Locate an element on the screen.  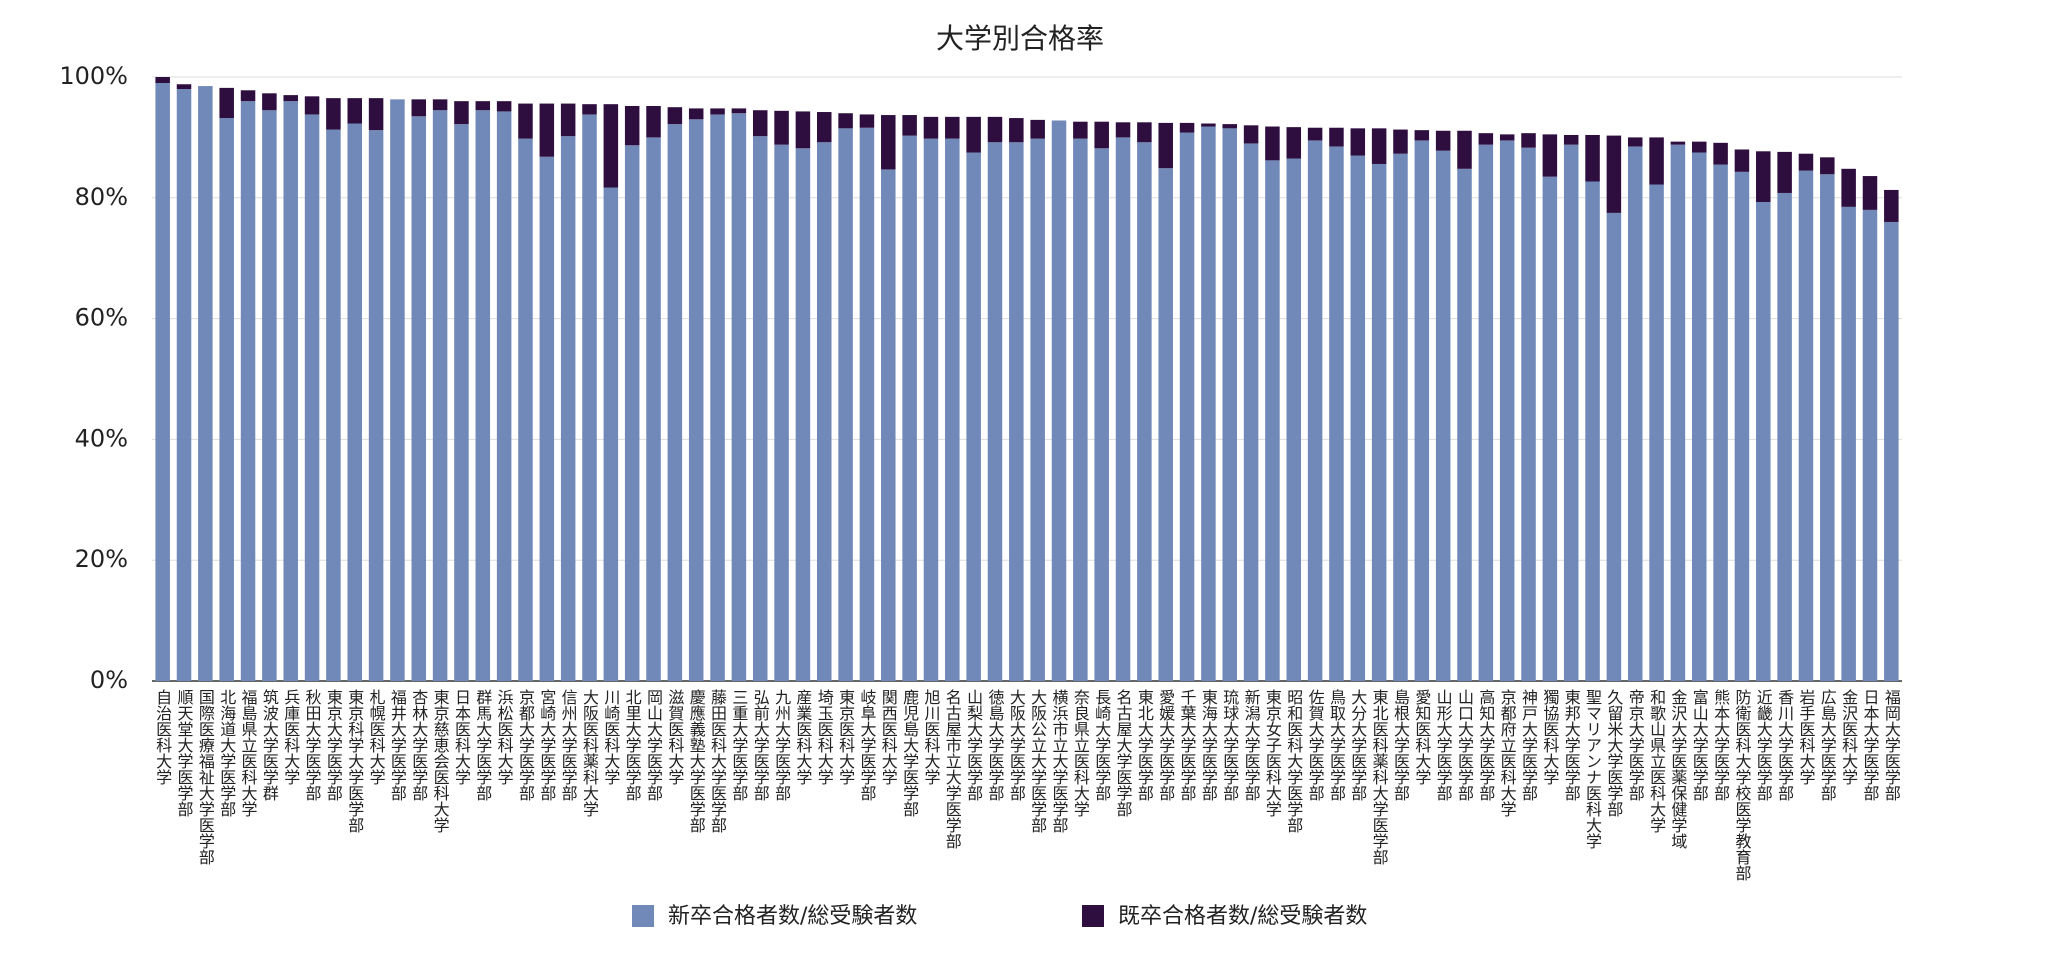
x-tick-label: 自治医科大学 is located at coordinates (162, 737).